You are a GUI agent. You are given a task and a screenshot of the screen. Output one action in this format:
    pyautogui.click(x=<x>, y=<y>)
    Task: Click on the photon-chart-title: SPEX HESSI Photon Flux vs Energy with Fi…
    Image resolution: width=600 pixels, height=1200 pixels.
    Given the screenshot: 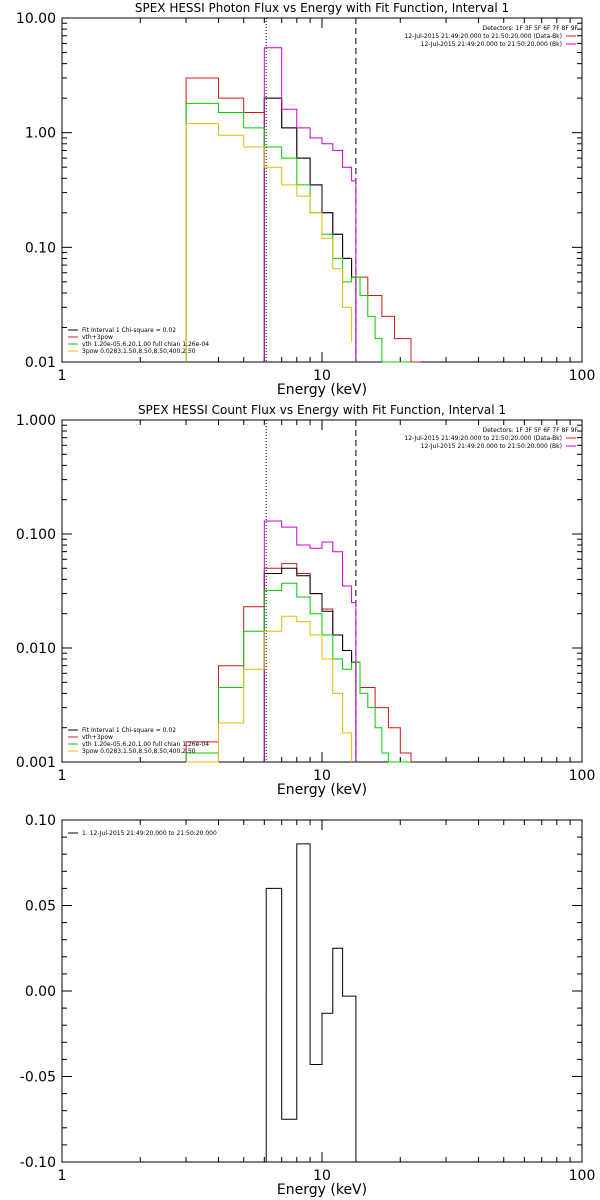 What is the action you would take?
    pyautogui.click(x=322, y=8)
    